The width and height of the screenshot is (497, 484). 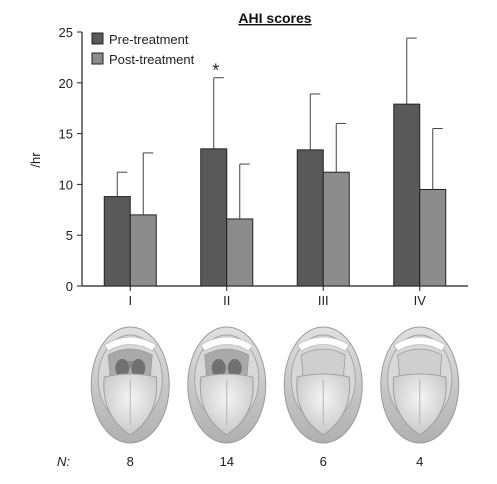 I want to click on bar-pre-II, so click(x=214, y=217).